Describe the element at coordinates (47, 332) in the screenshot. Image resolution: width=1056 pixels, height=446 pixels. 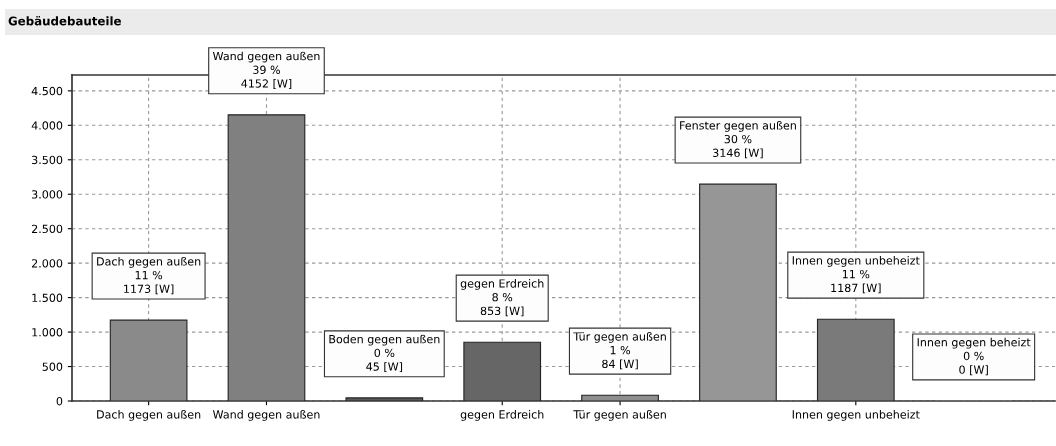
I see `y-tick-label: 1.000` at that location.